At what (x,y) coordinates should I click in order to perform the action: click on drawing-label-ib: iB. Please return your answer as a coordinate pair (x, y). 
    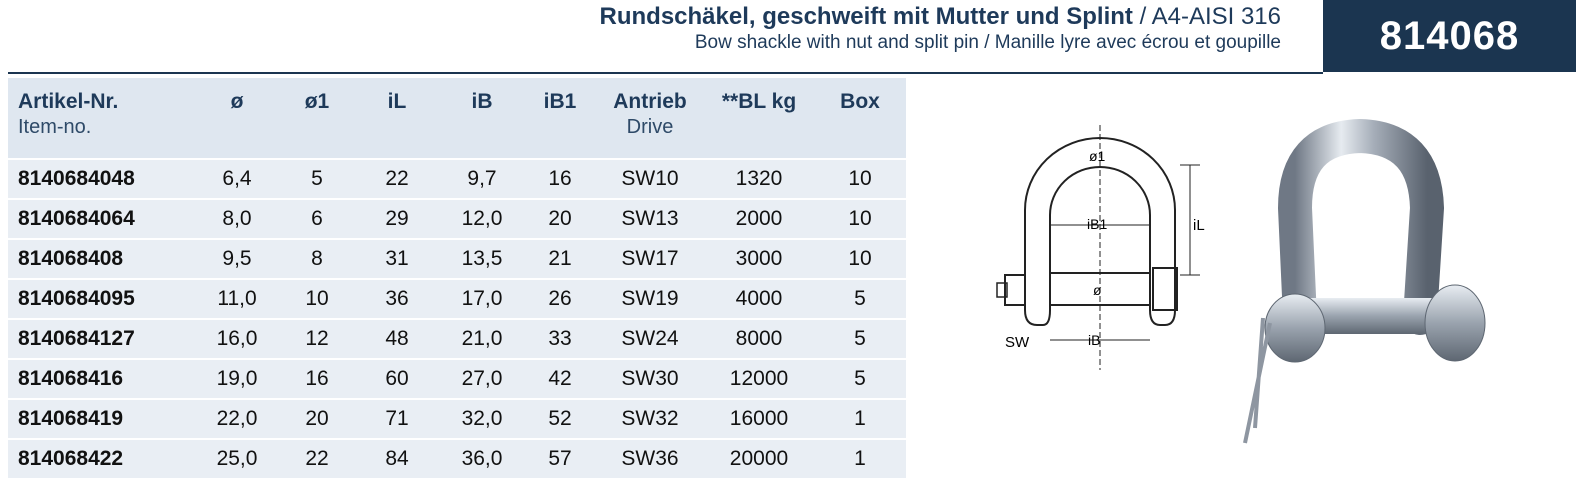
    Looking at the image, I should click on (1094, 340).